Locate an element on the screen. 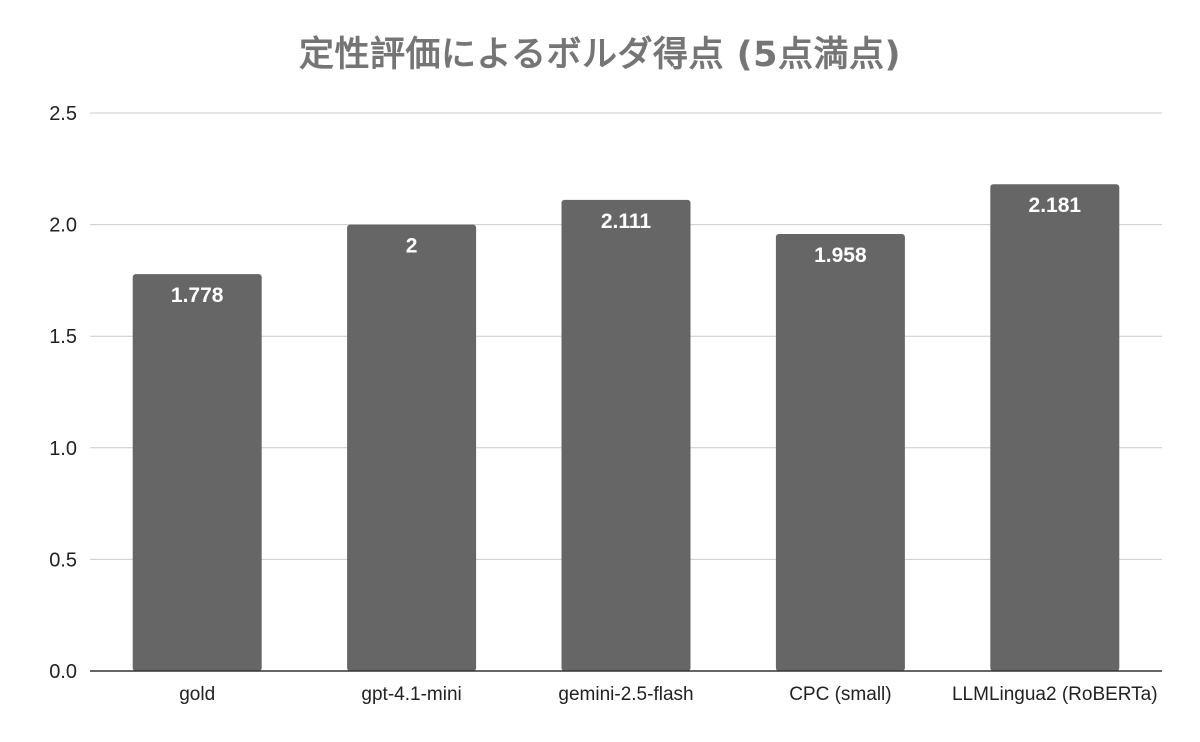  y-tick-label: 0.5 is located at coordinates (63, 560).